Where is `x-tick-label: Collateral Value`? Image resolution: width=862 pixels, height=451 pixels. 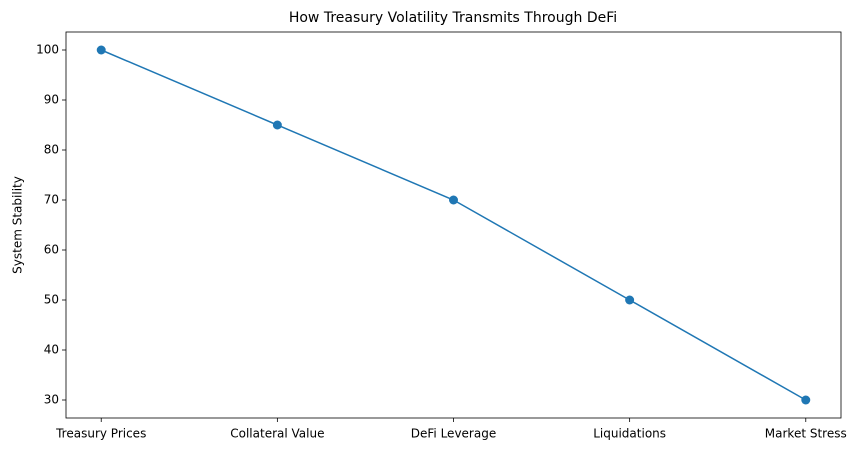
x-tick-label: Collateral Value is located at coordinates (277, 434).